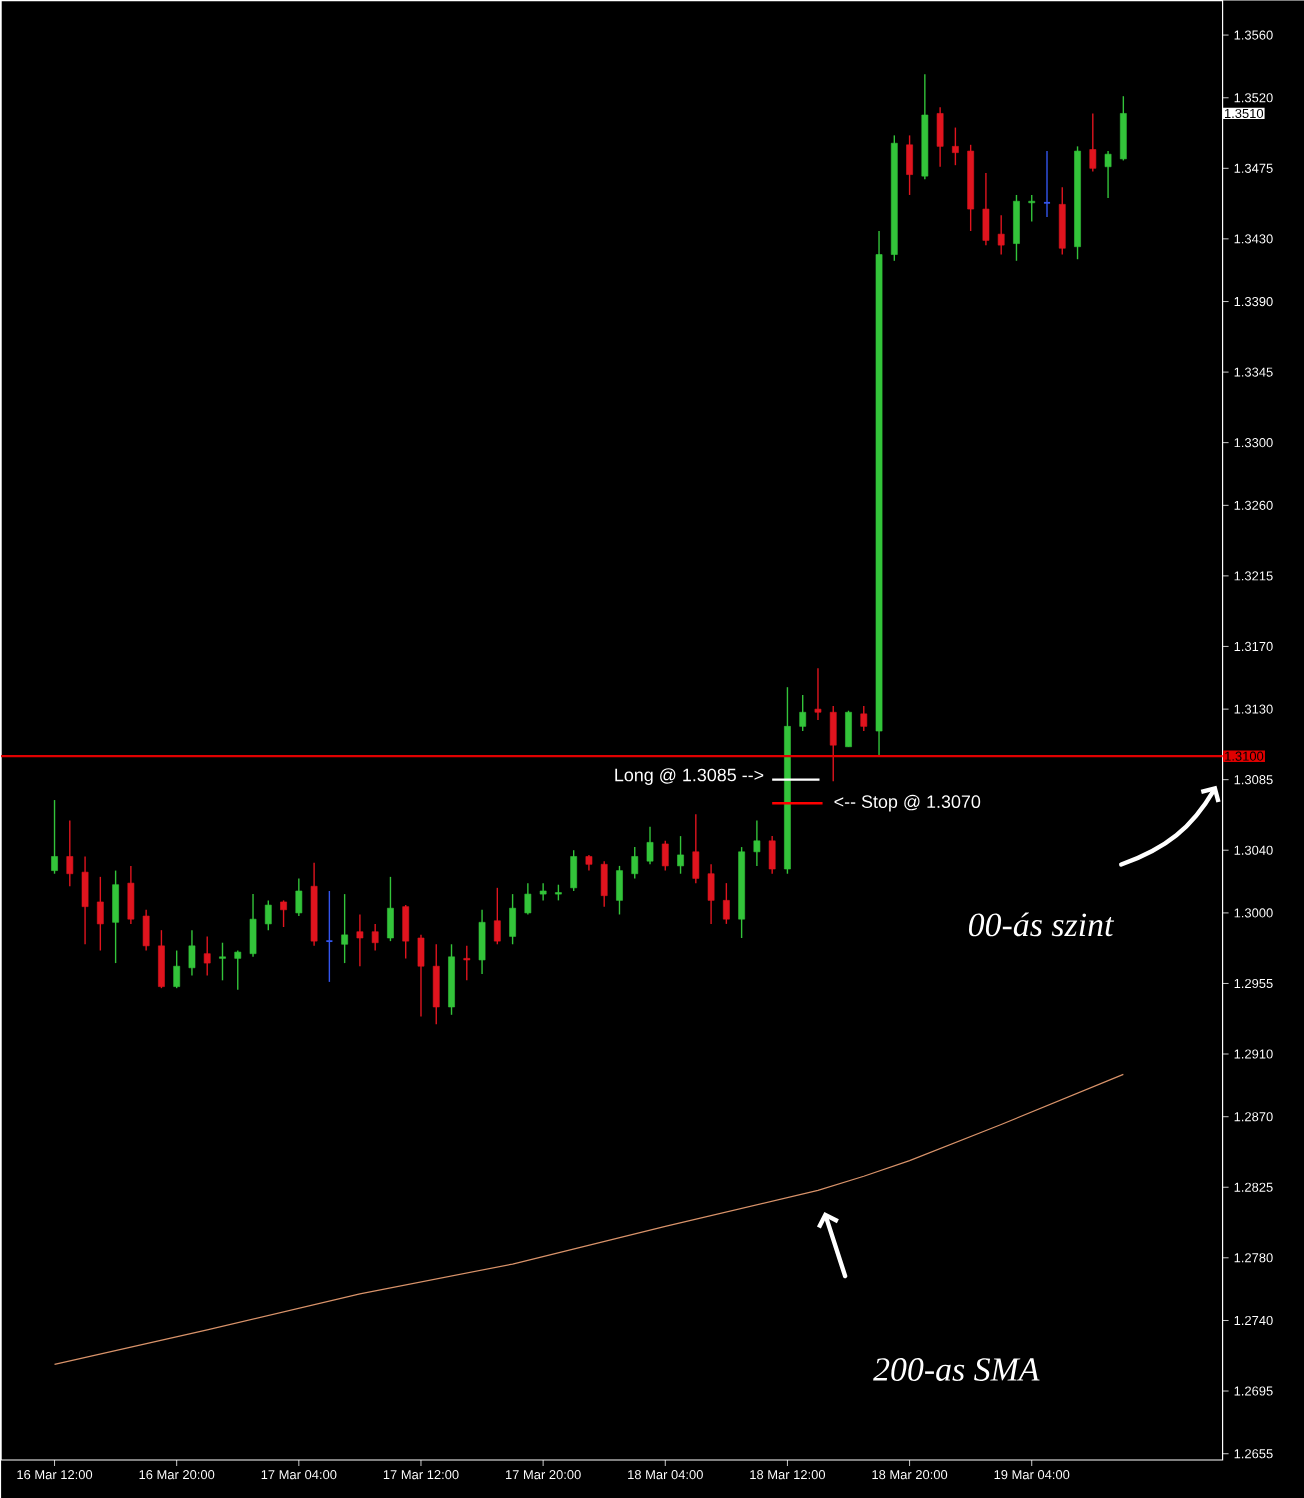 The image size is (1304, 1498). What do you see at coordinates (1041, 924) in the screenshot?
I see `annotation: 00-ás szint` at bounding box center [1041, 924].